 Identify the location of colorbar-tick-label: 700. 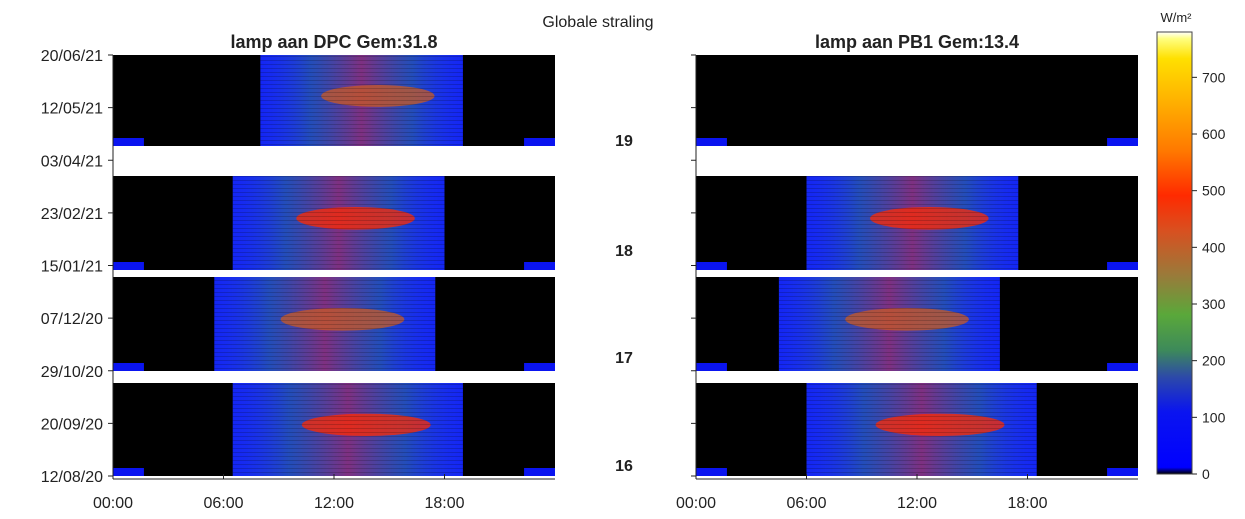
(1214, 77).